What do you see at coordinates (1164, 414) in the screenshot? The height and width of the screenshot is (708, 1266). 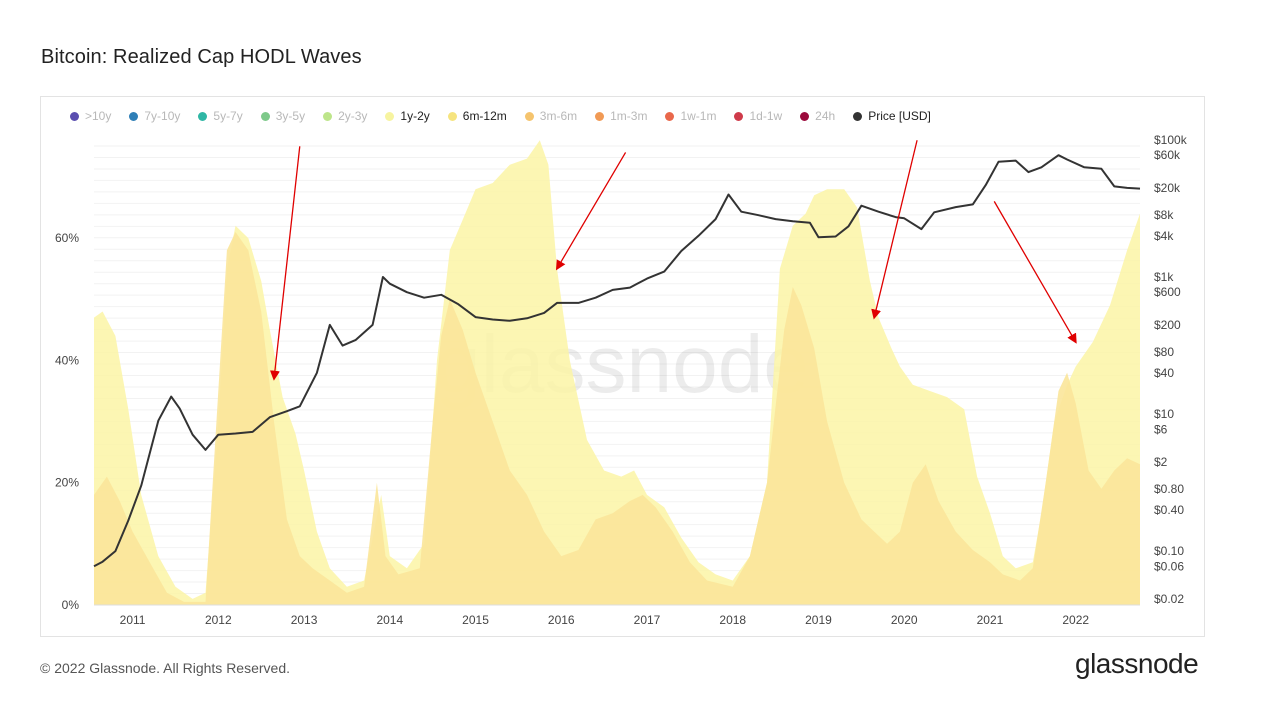 I see `y-right-tick-label: $10` at bounding box center [1164, 414].